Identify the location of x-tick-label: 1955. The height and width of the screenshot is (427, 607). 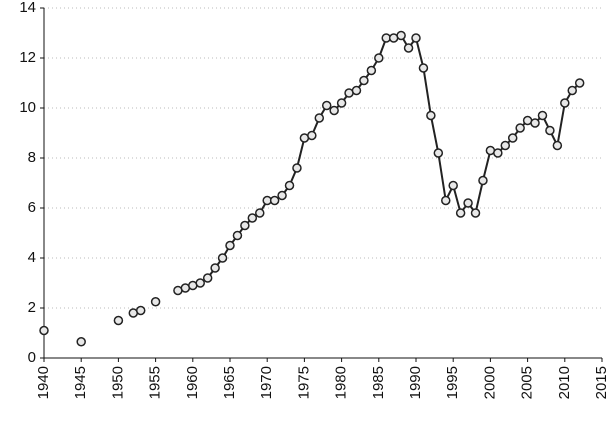
(155, 382).